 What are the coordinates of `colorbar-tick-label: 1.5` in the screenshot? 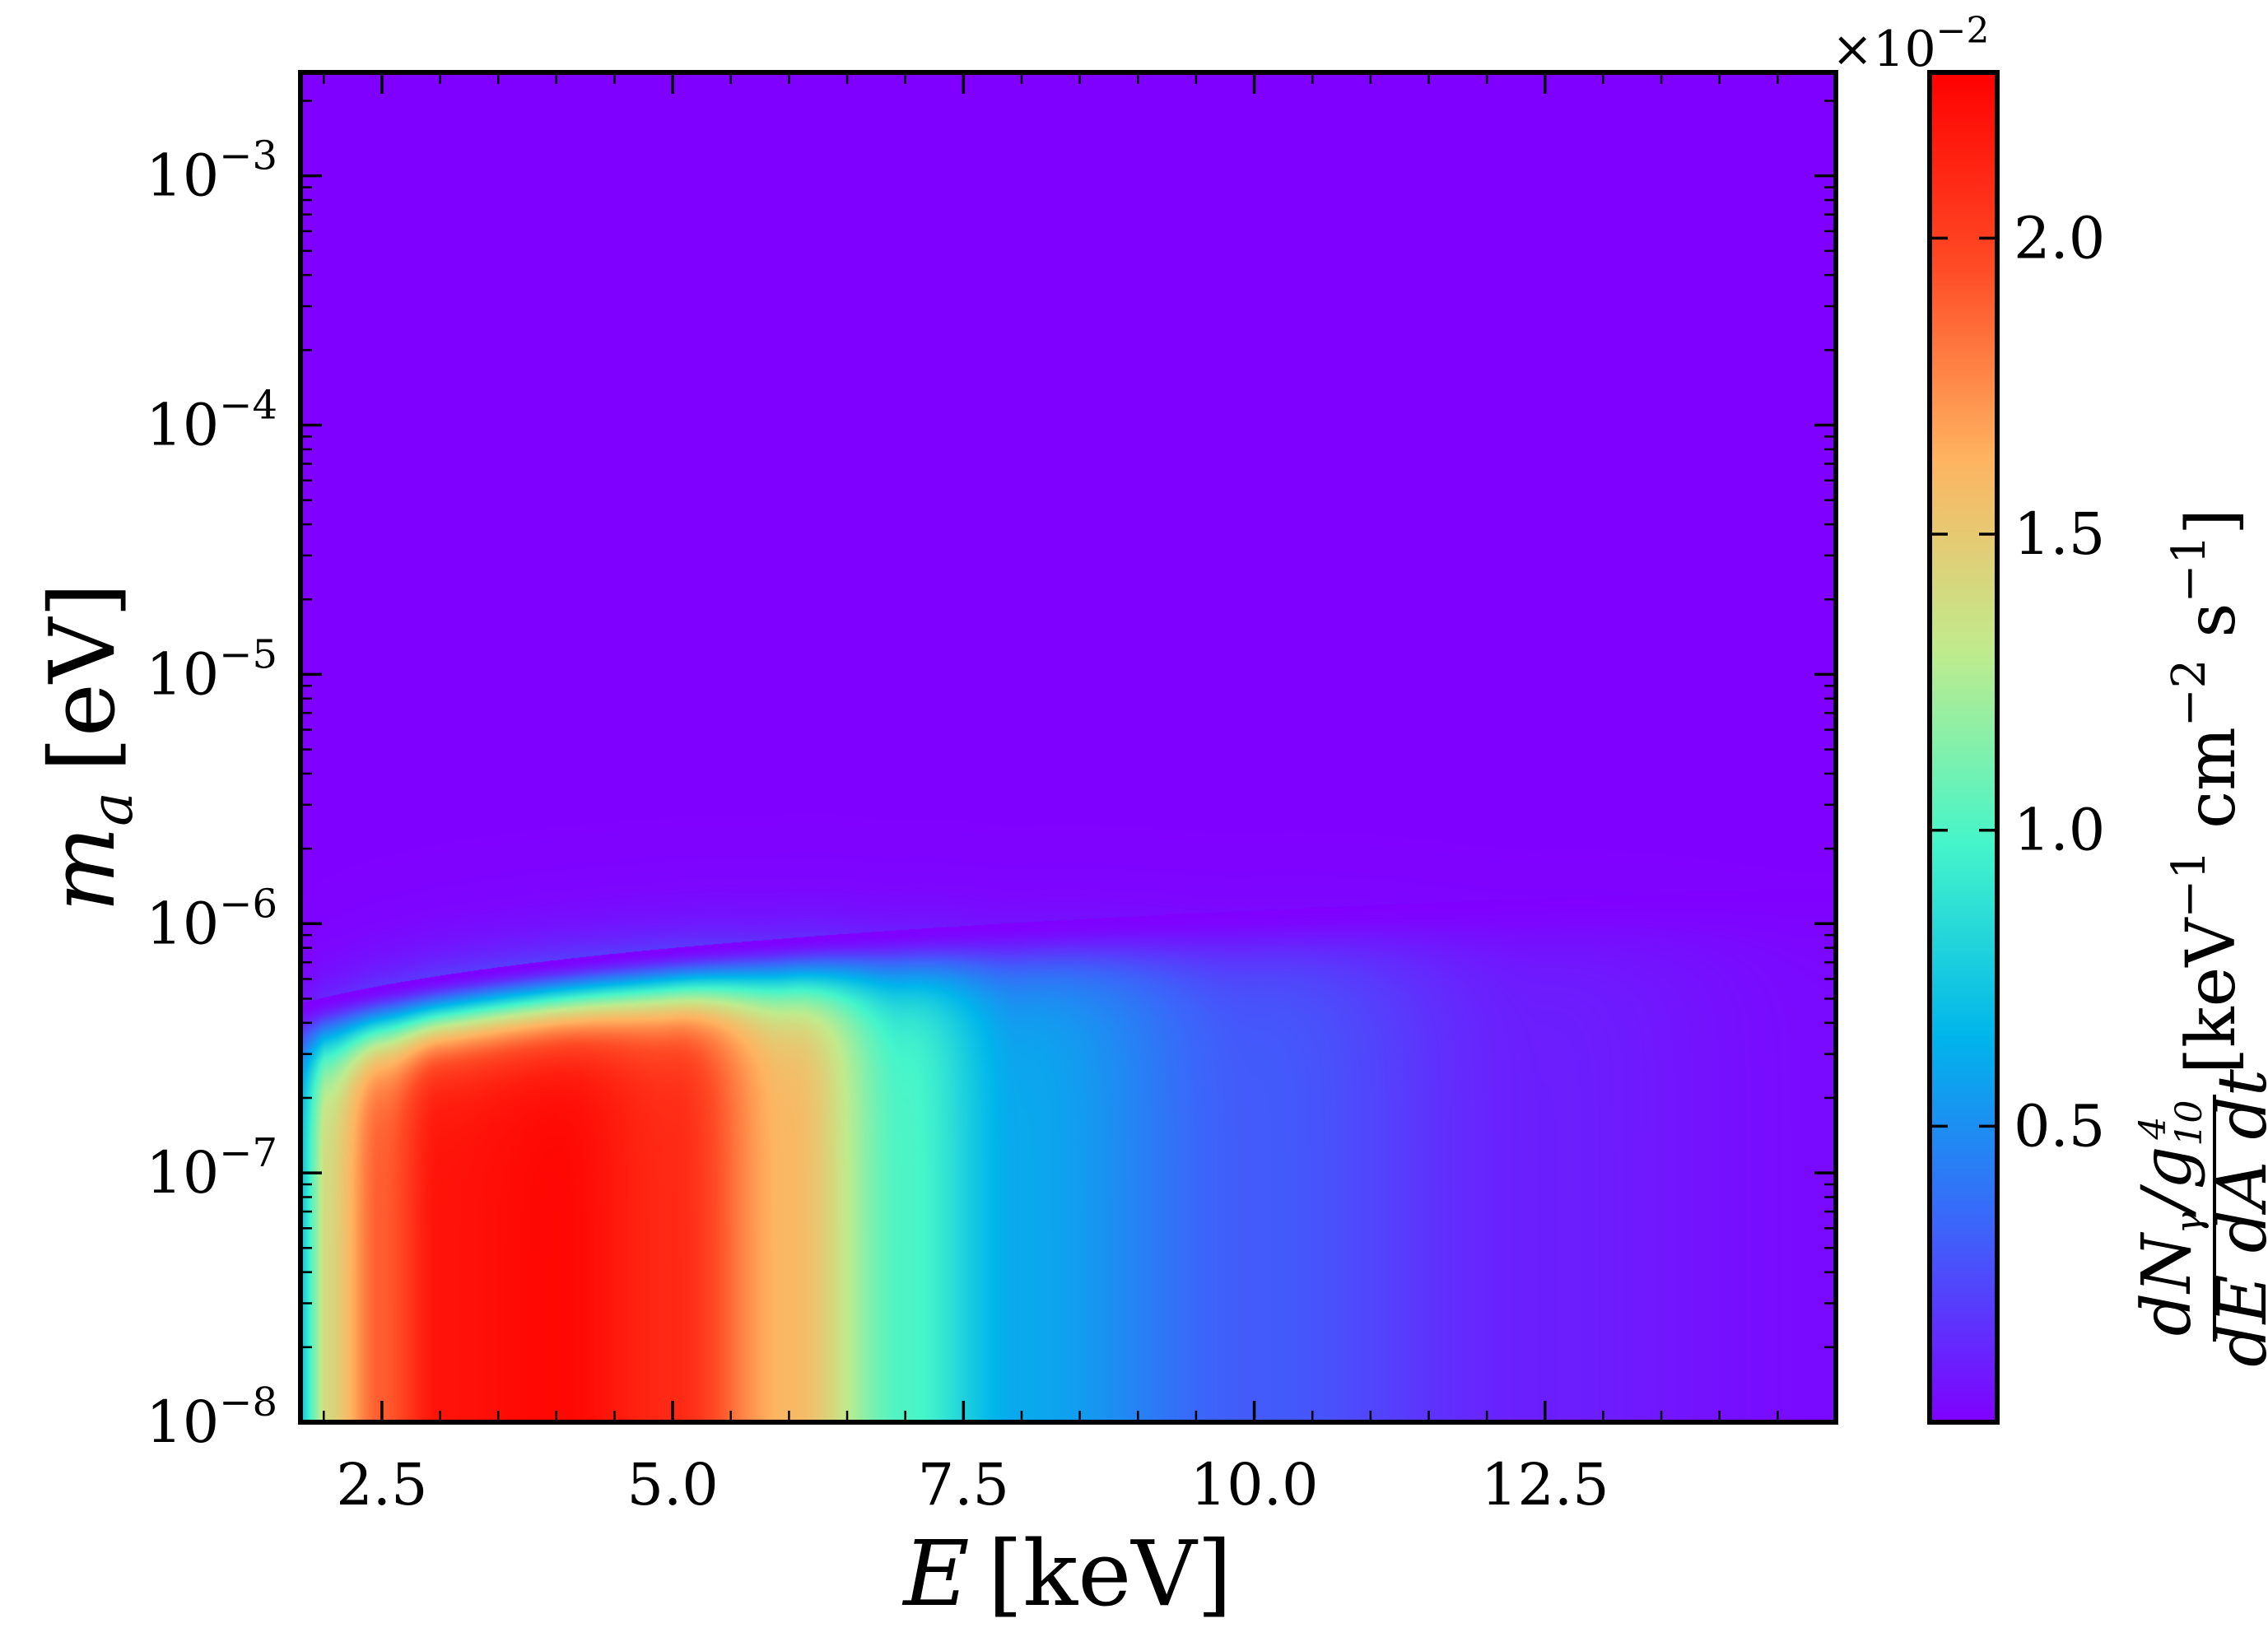 It's located at (2059, 534).